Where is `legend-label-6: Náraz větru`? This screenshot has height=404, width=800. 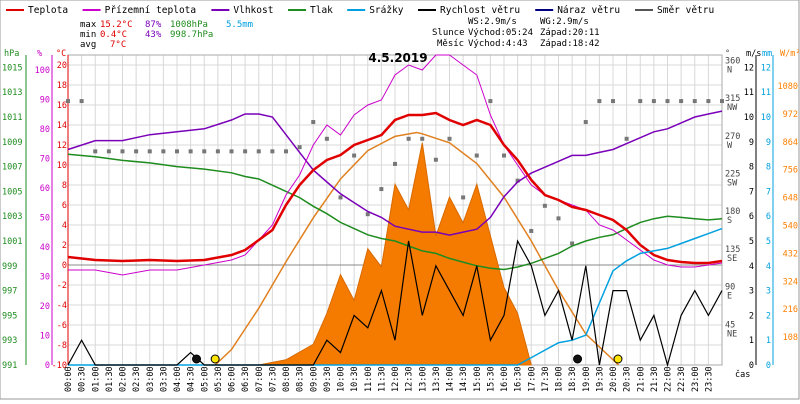 legend-label-6: Náraz větru is located at coordinates (588, 10).